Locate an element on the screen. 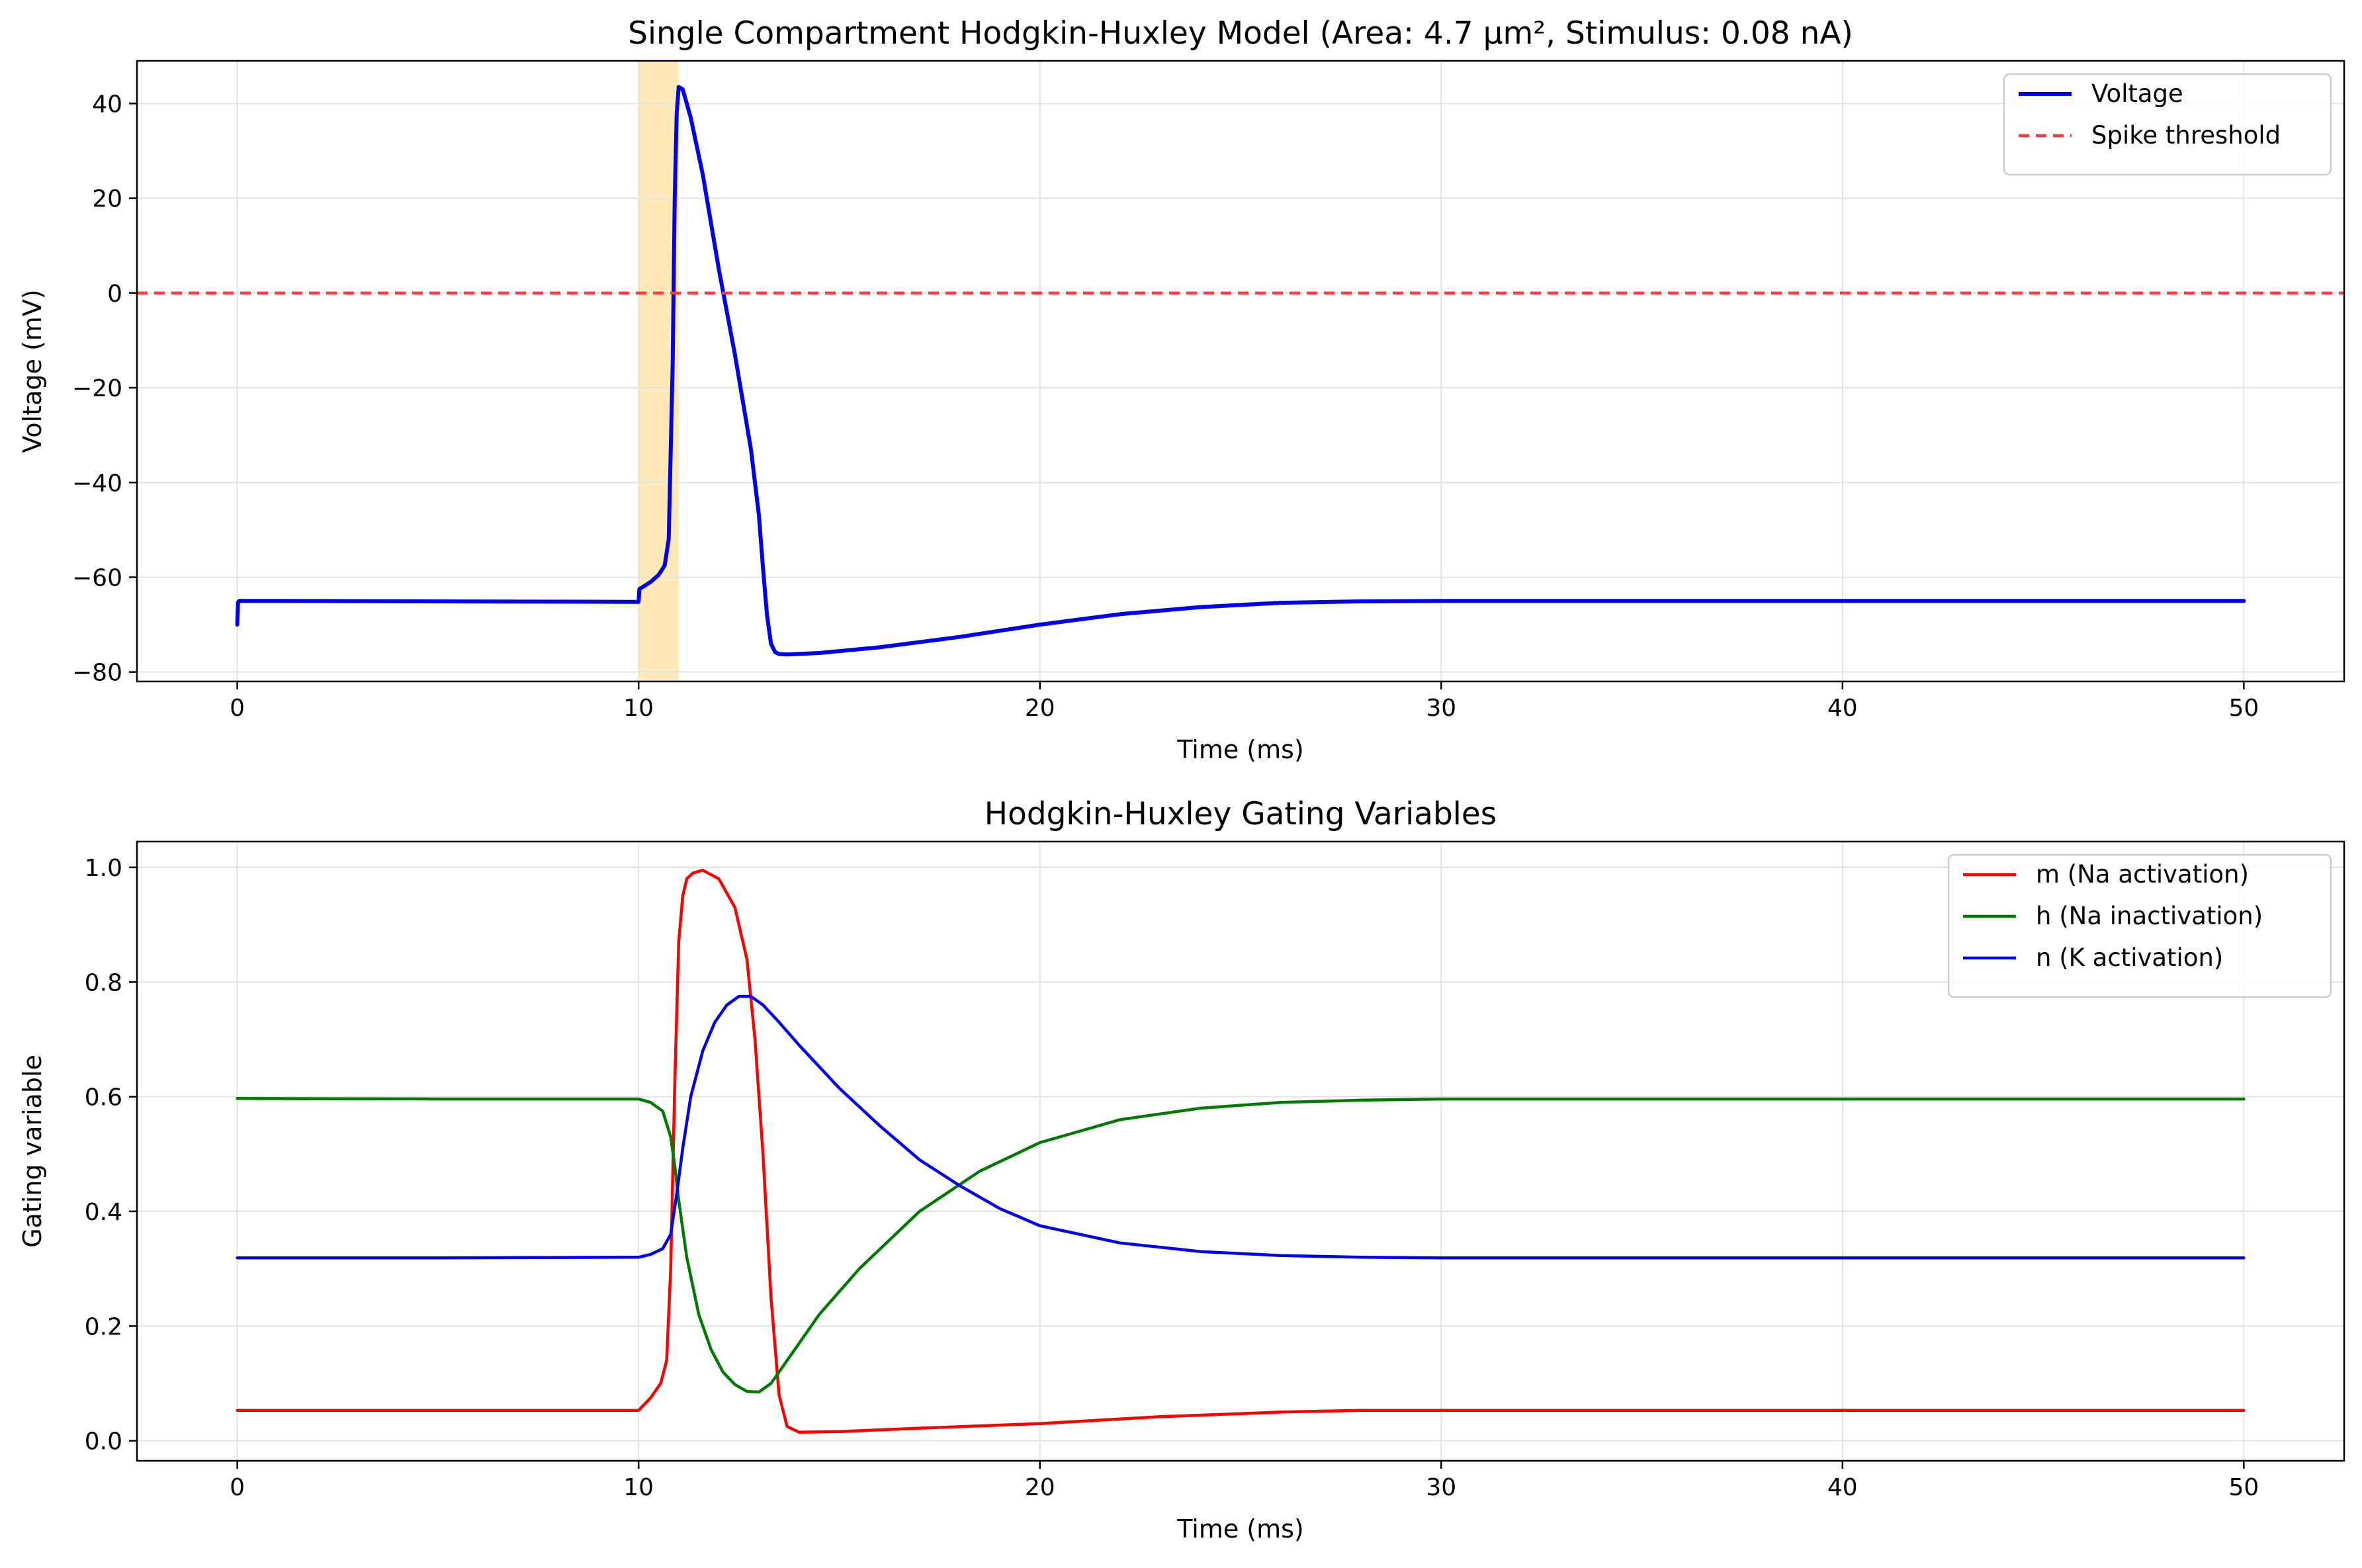 This screenshot has height=1568, width=2362. y-tick-label: −40 is located at coordinates (97, 483).